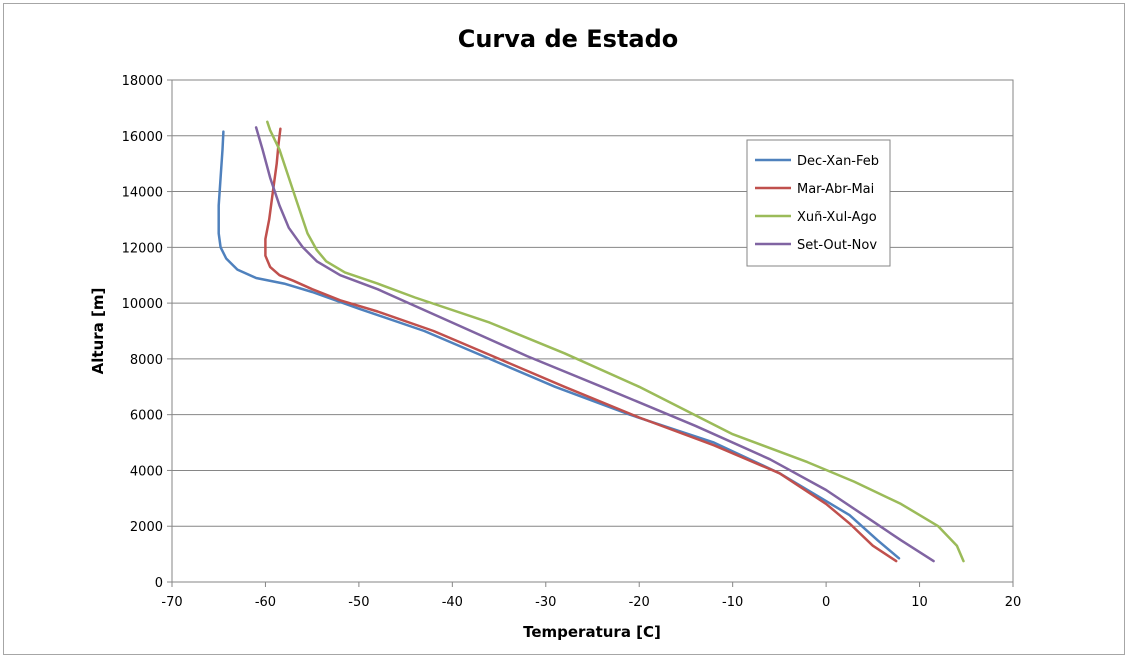 This screenshot has height=660, width=1129. Describe the element at coordinates (639, 602) in the screenshot. I see `x-tick-label: -20` at that location.